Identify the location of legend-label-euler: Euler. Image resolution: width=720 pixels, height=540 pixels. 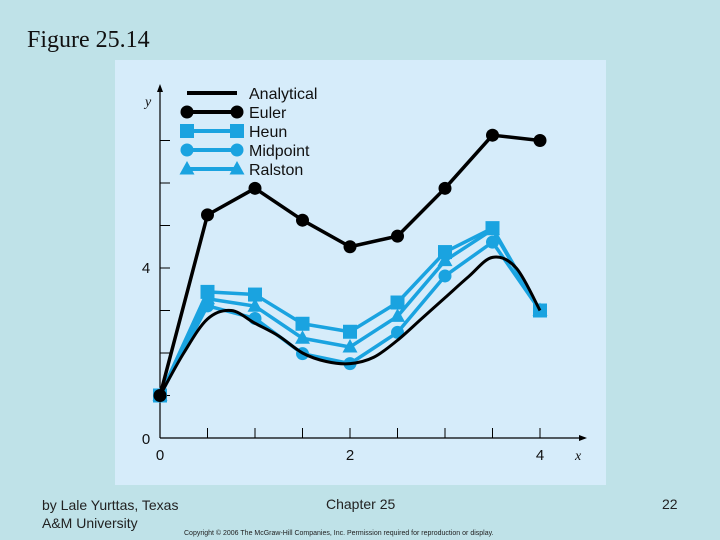
(268, 113).